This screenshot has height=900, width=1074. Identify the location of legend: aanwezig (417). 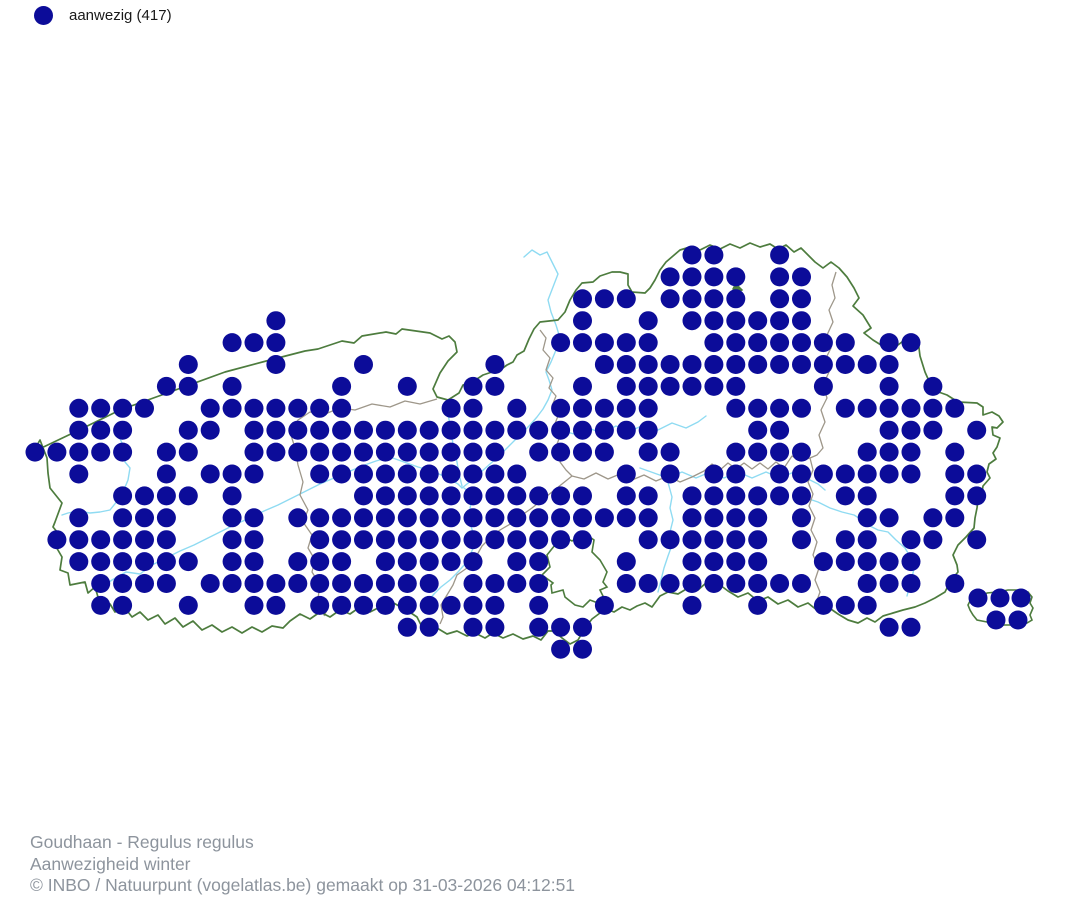
(101, 15).